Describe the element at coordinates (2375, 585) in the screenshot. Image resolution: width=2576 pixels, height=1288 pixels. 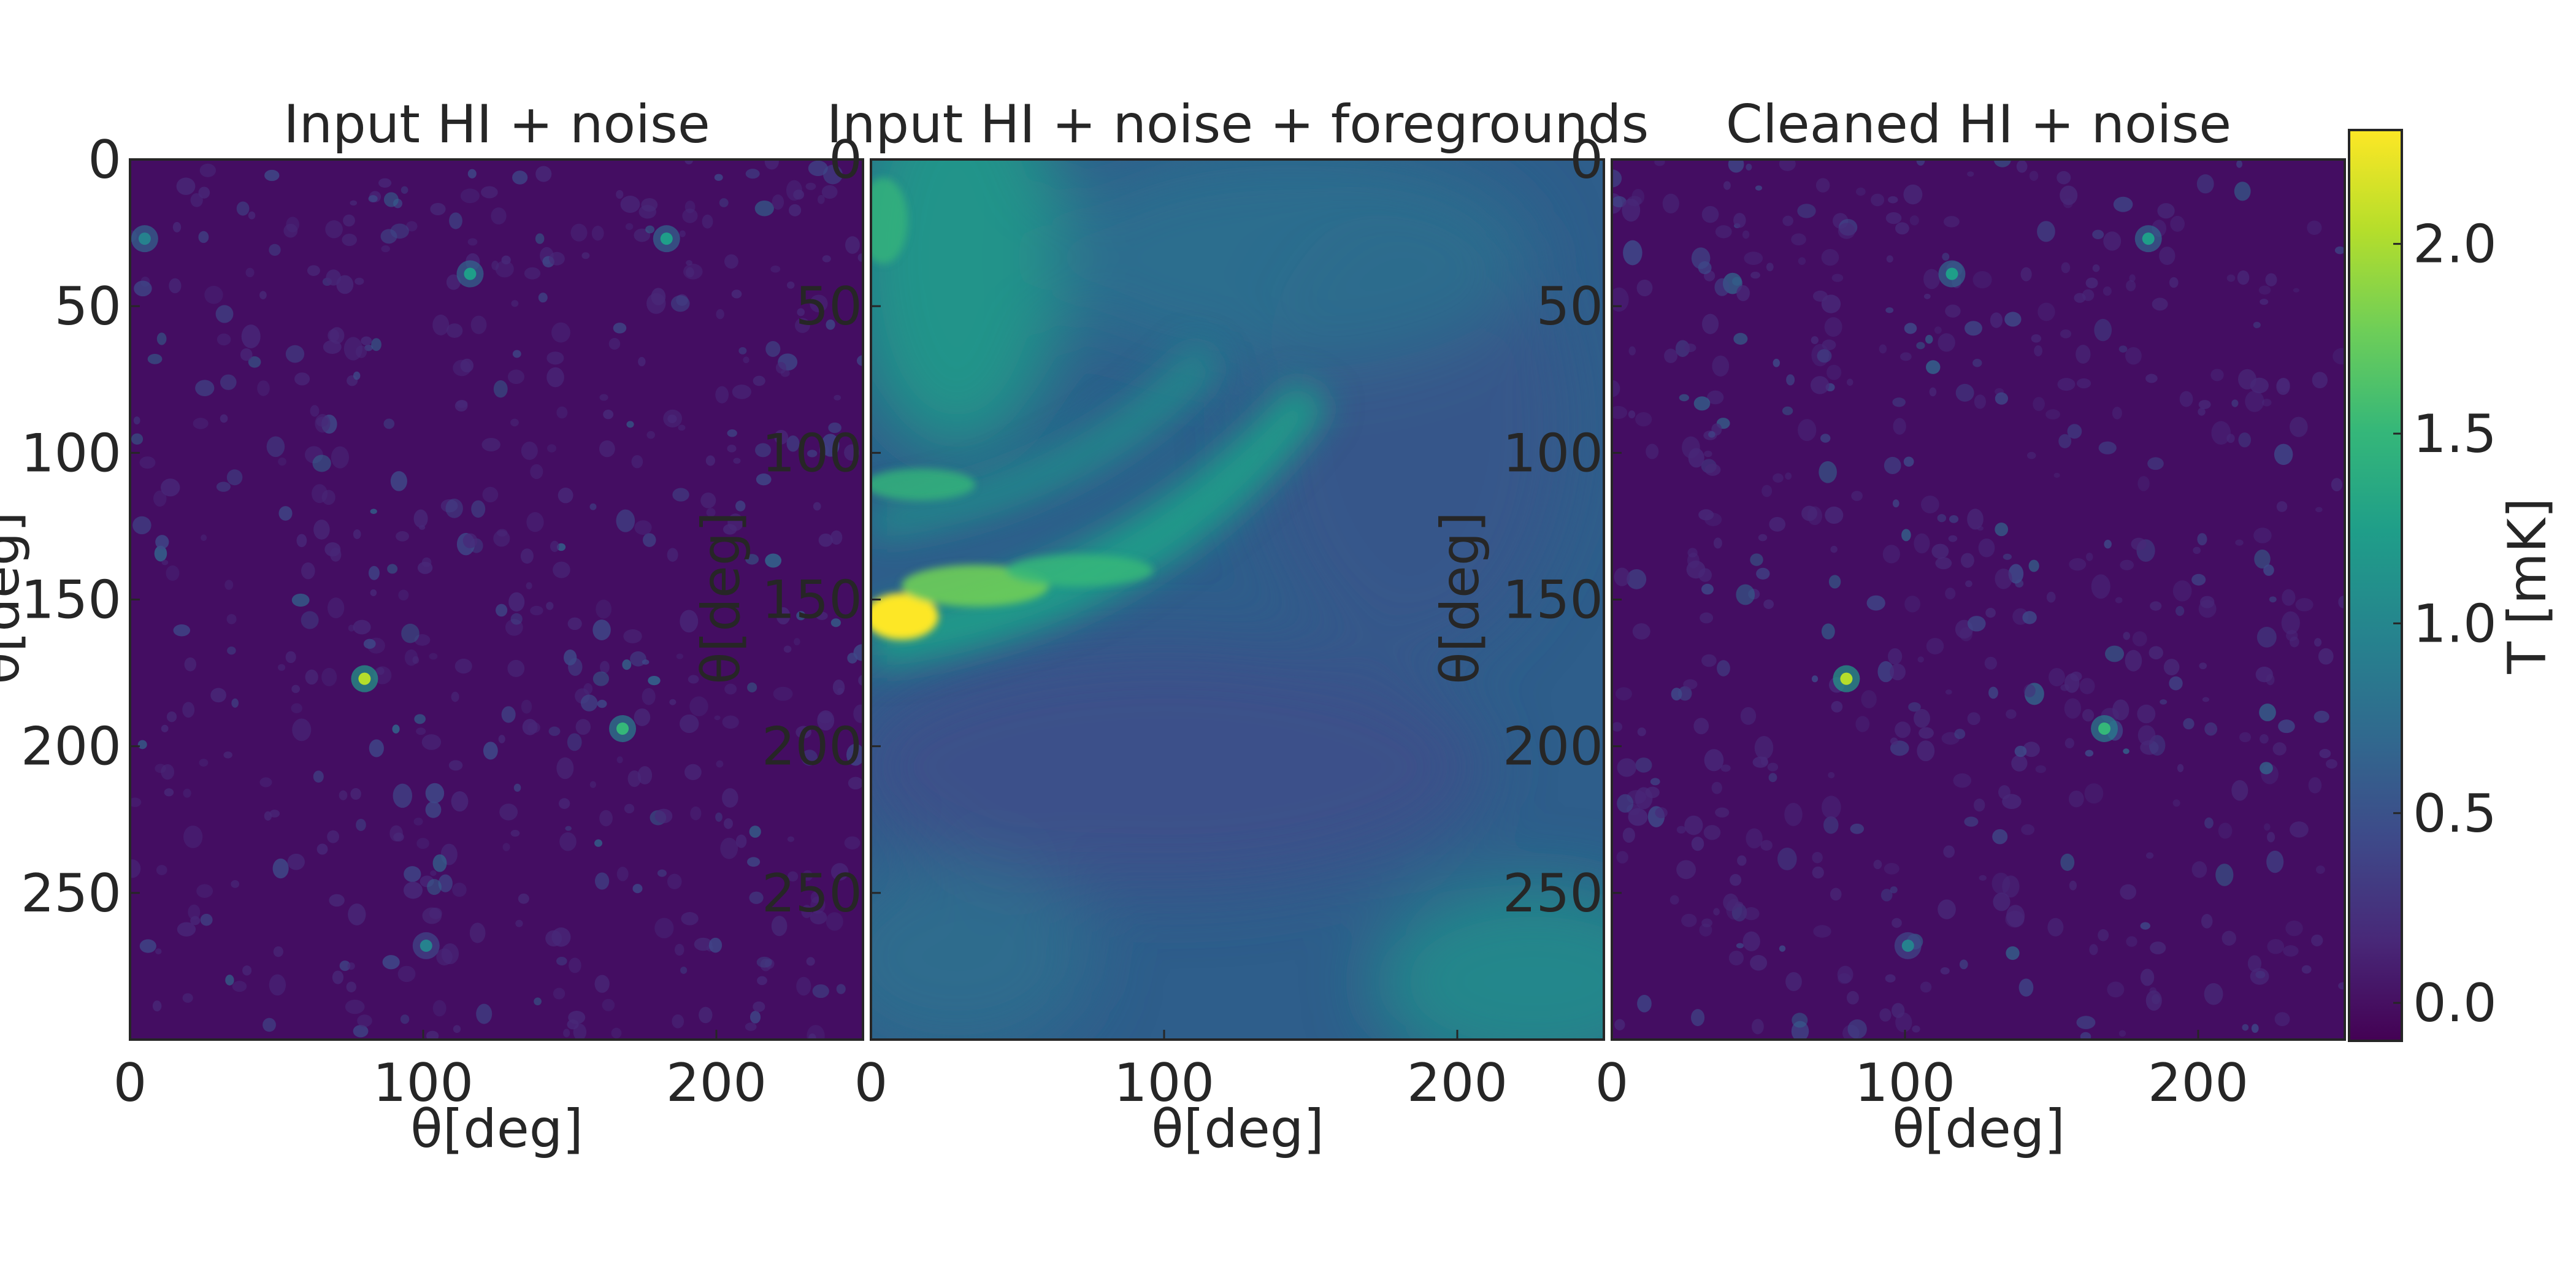
I see `colorbar-gradient` at that location.